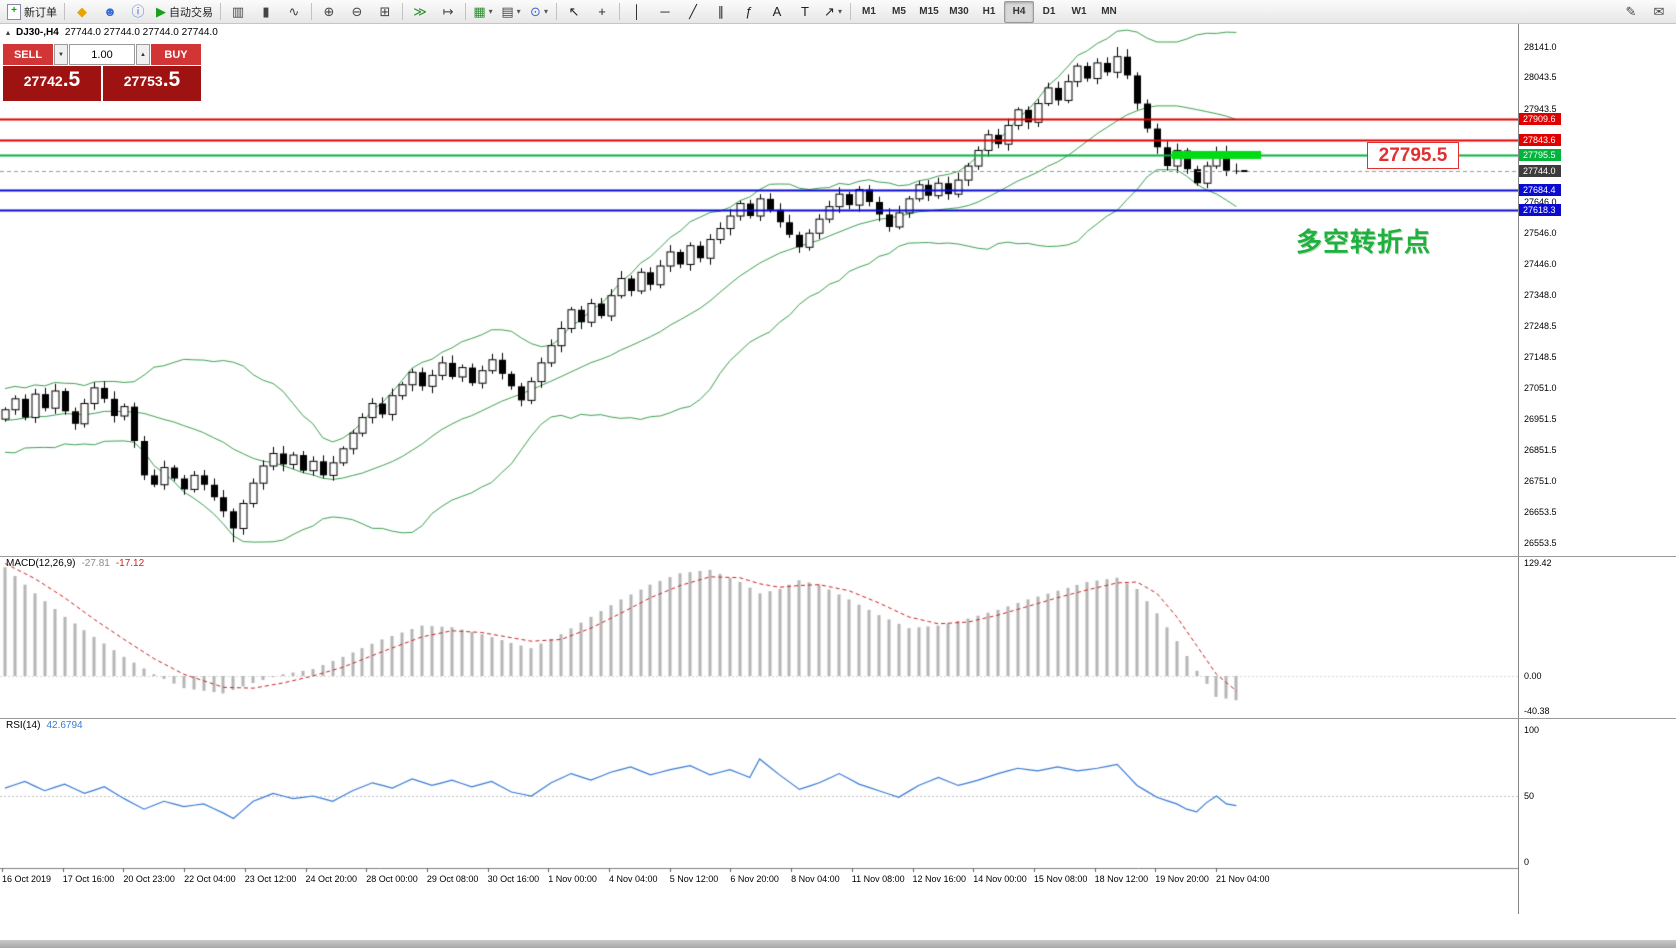 Image resolution: width=1676 pixels, height=948 pixels. What do you see at coordinates (838, 718) in the screenshot?
I see `rsi-panel-separator` at bounding box center [838, 718].